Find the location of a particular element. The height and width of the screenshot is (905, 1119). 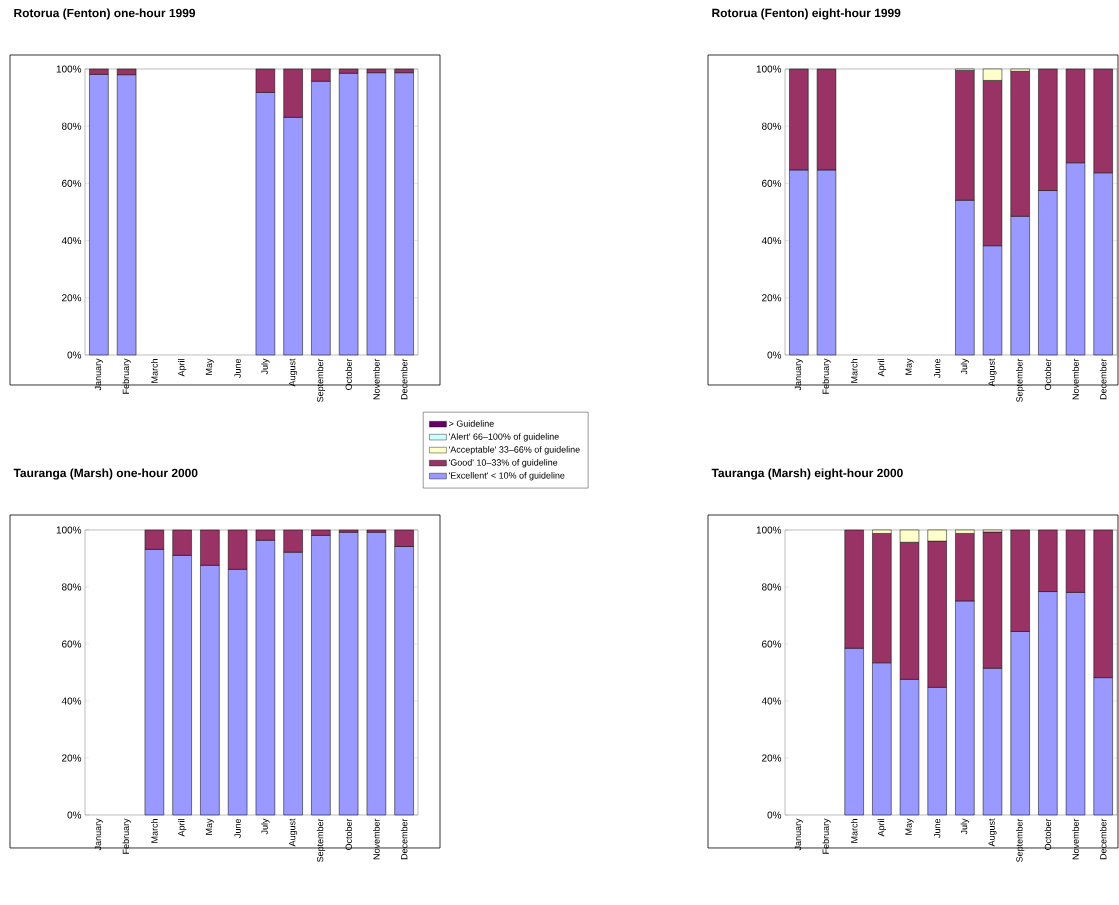

legend-label: 'Acceptable' 33–66% of guideline is located at coordinates (514, 450).